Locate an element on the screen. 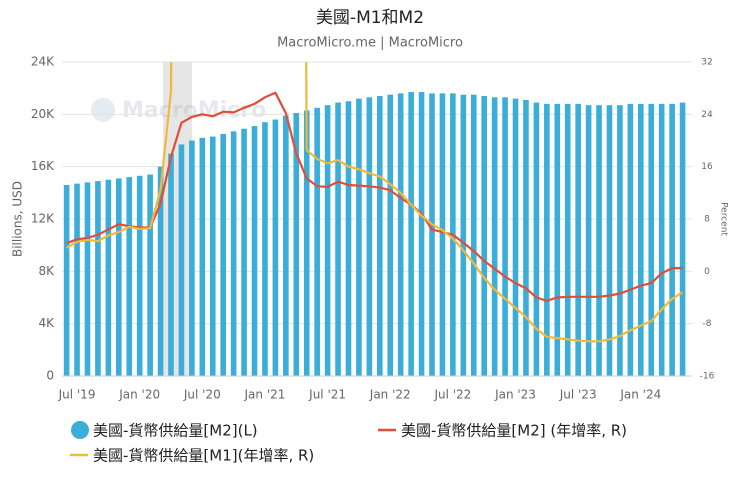 This screenshot has width=740, height=482. y2-tick-label: 24 is located at coordinates (707, 115).